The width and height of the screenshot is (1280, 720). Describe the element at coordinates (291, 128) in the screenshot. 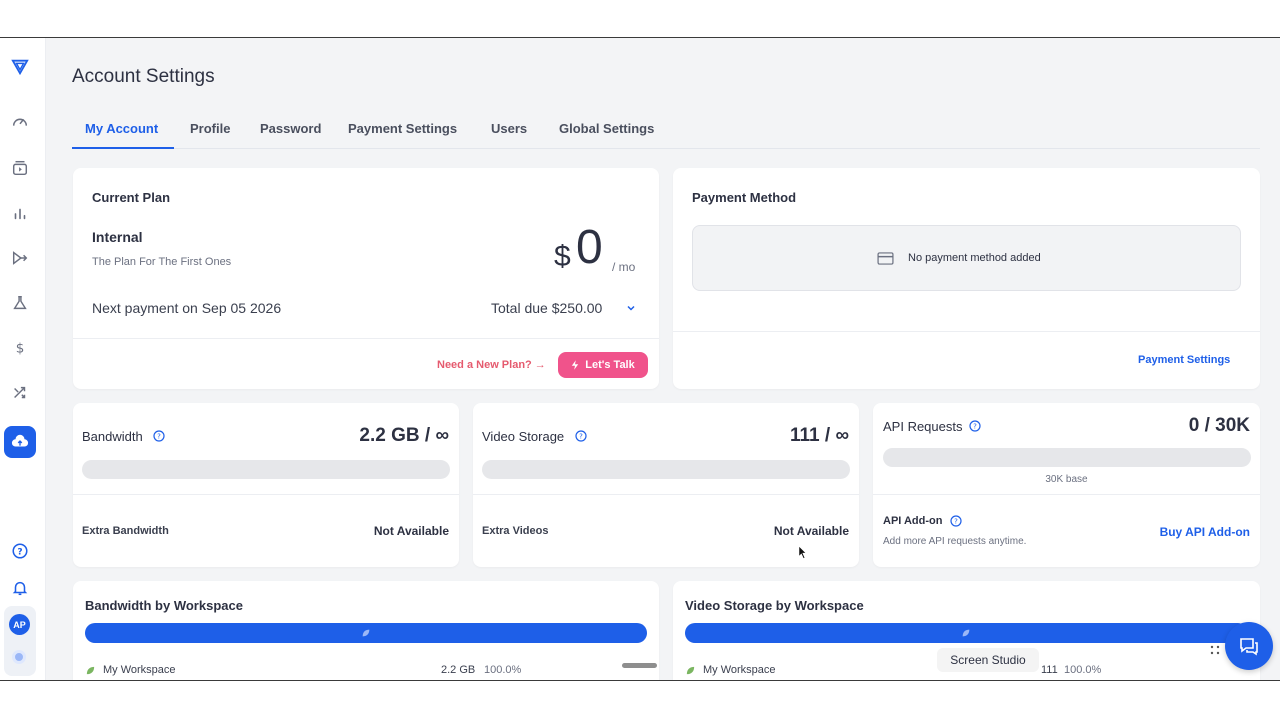

I see `tab-password: Password` at that location.